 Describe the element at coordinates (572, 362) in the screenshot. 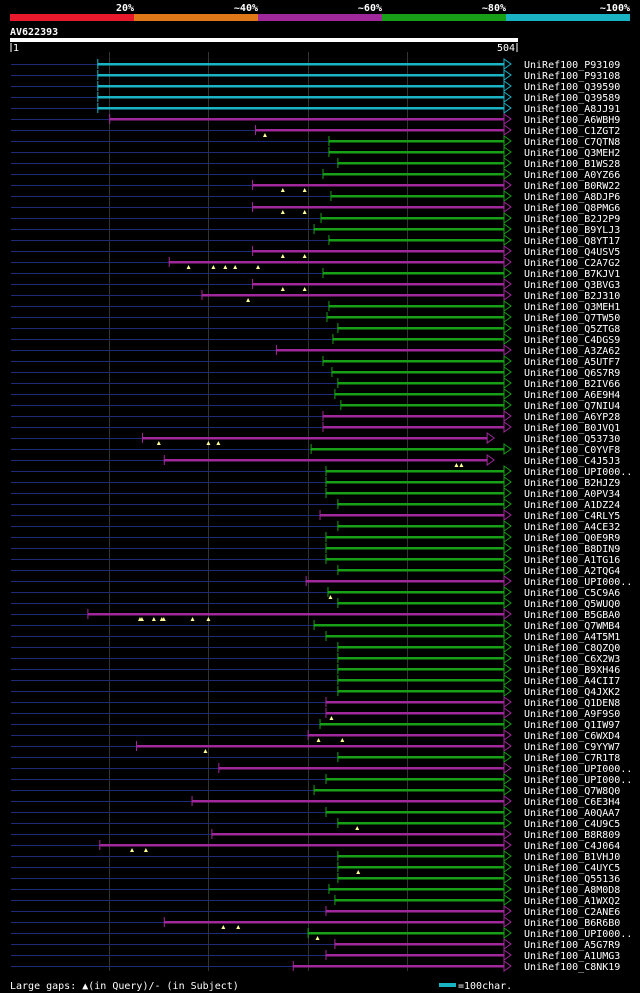

I see `hit-label: UniRef100_A5UTF7` at that location.